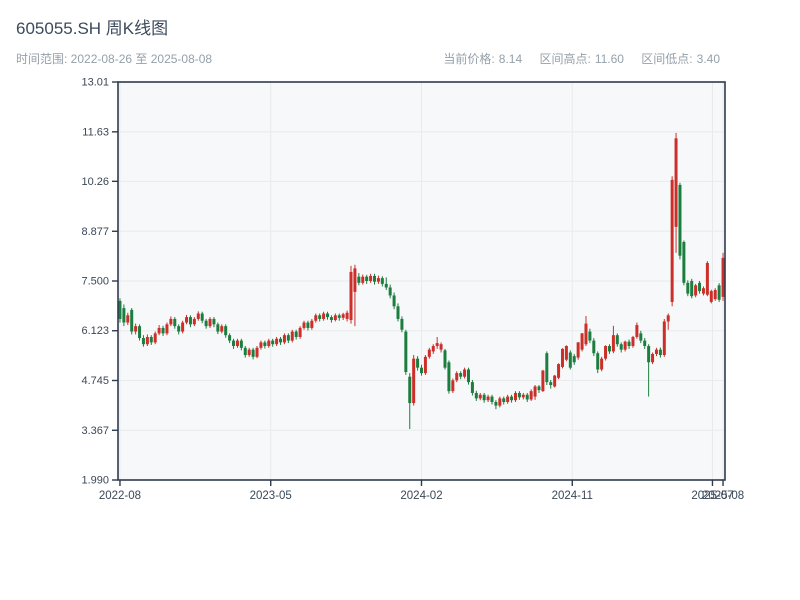 Image resolution: width=800 pixels, height=600 pixels. Describe the element at coordinates (723, 496) in the screenshot. I see `x-tick-label: 2025-08` at that location.